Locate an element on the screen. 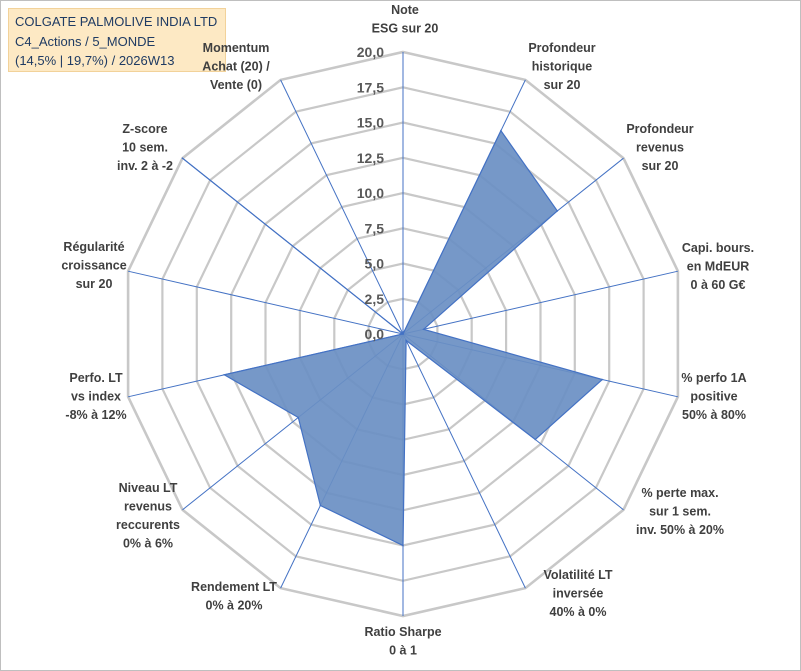 Image resolution: width=801 pixels, height=671 pixels. axis-label: Momentum Achat (20) / Vente (0) is located at coordinates (236, 66).